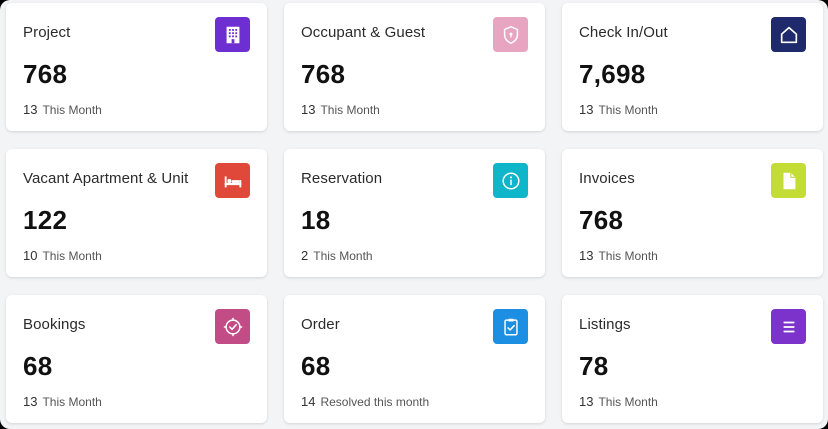  I want to click on stat-card-order: Order 68 14 Resolved this month, so click(414, 359).